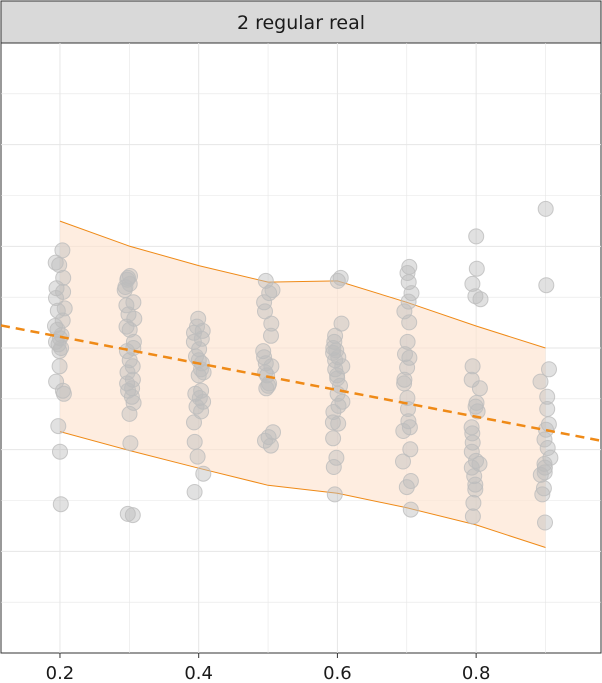  I want to click on panel-strip-background, so click(301, 22).